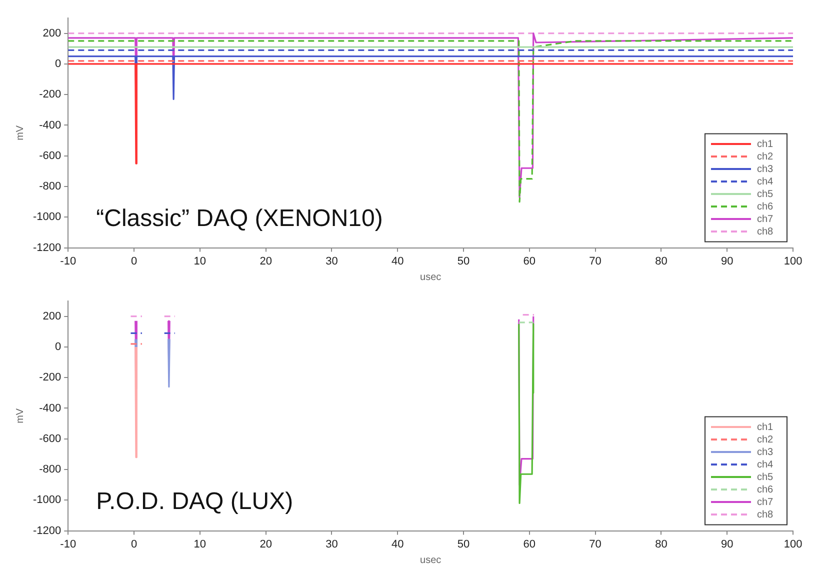  What do you see at coordinates (195, 501) in the screenshot?
I see `annotation: P.O.D. DAQ (LUX)` at bounding box center [195, 501].